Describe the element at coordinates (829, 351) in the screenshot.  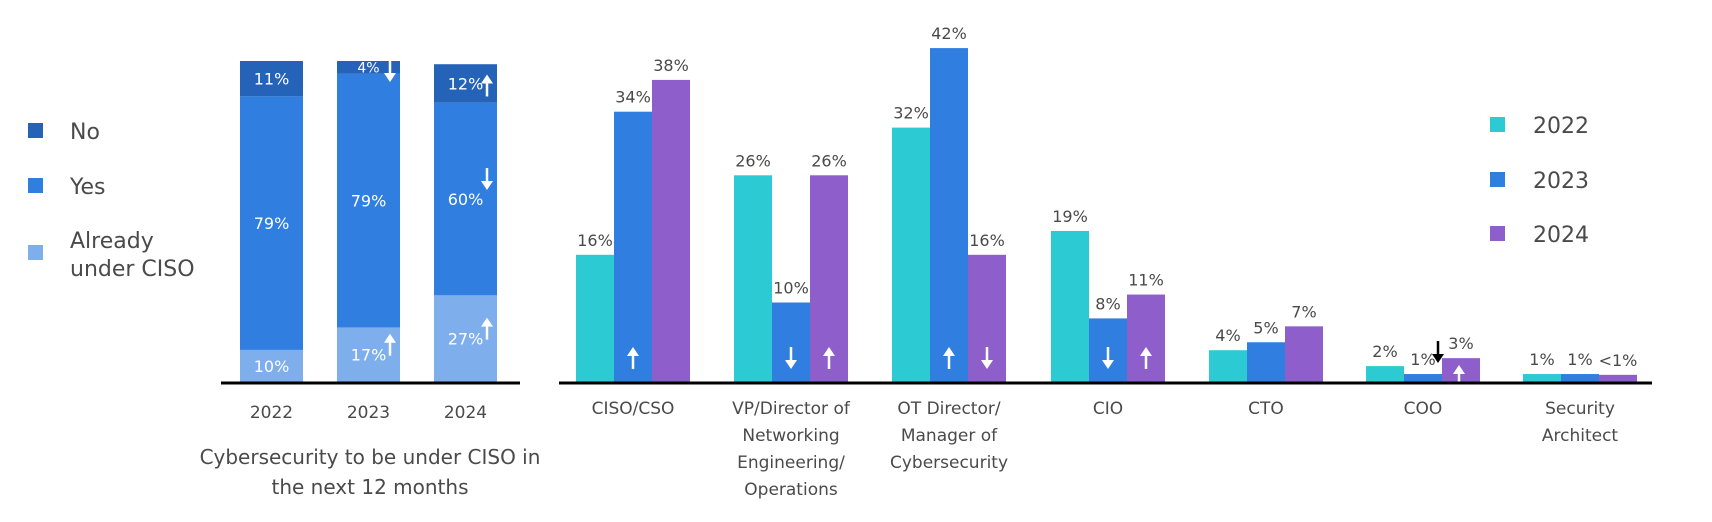
I see `trend-arrow-up-2024-1-head` at that location.